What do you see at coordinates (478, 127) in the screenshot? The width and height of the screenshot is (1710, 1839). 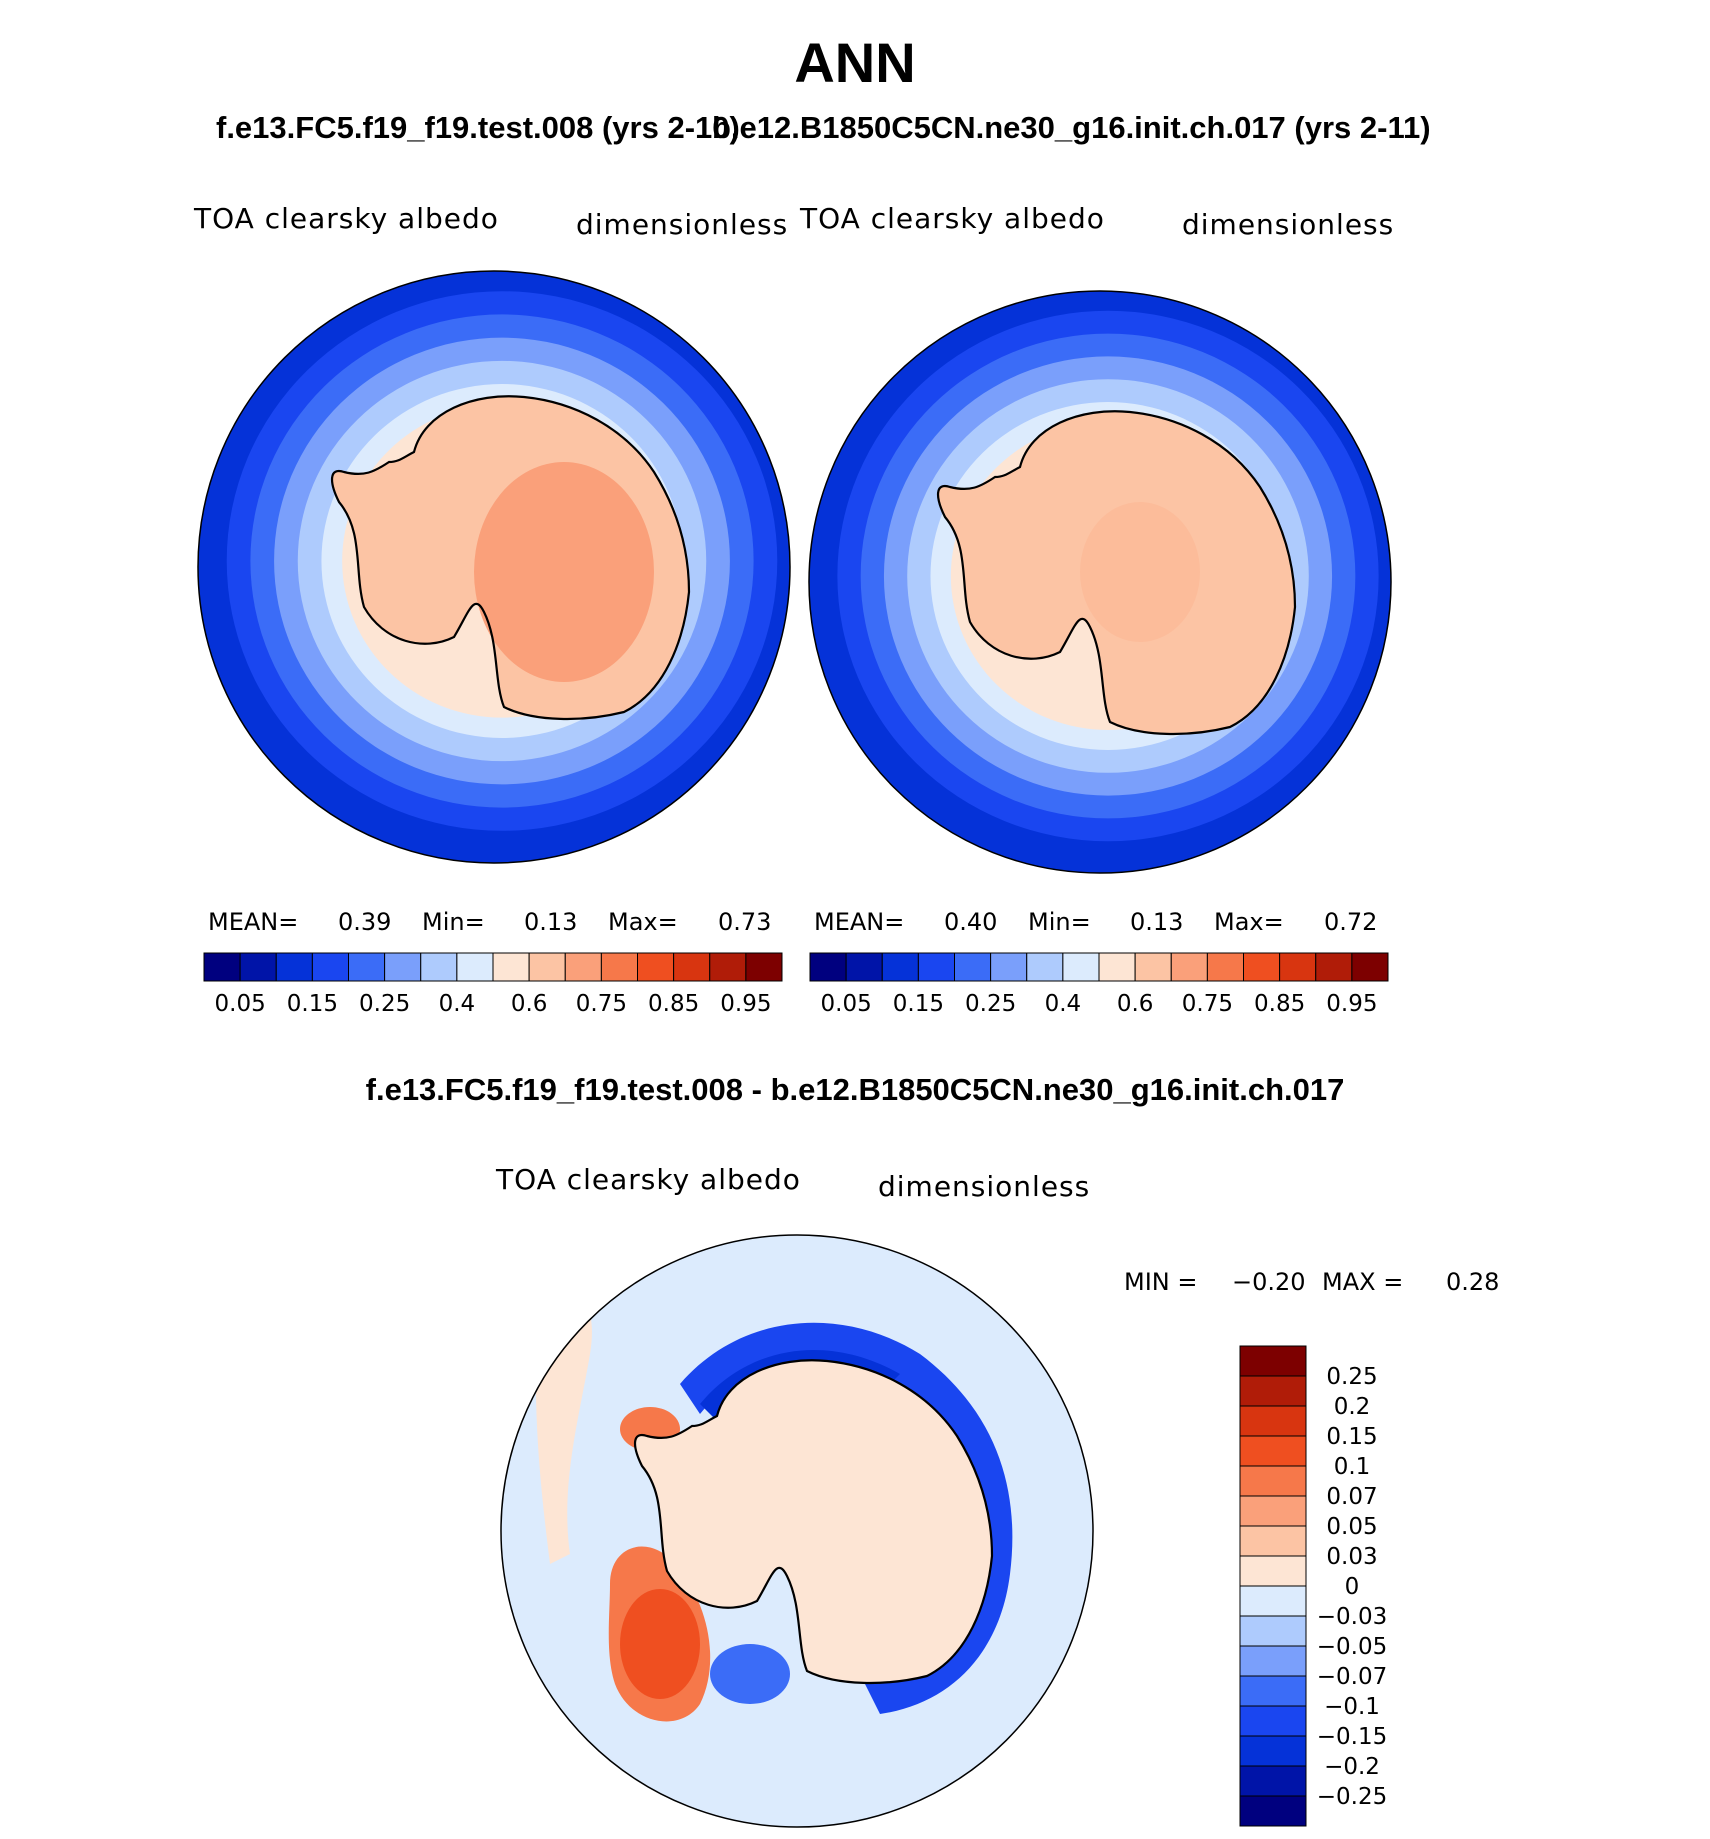 I see `test-case-title: f.e13.FC5.f19_f19.test.008 (yrs 2-10)` at bounding box center [478, 127].